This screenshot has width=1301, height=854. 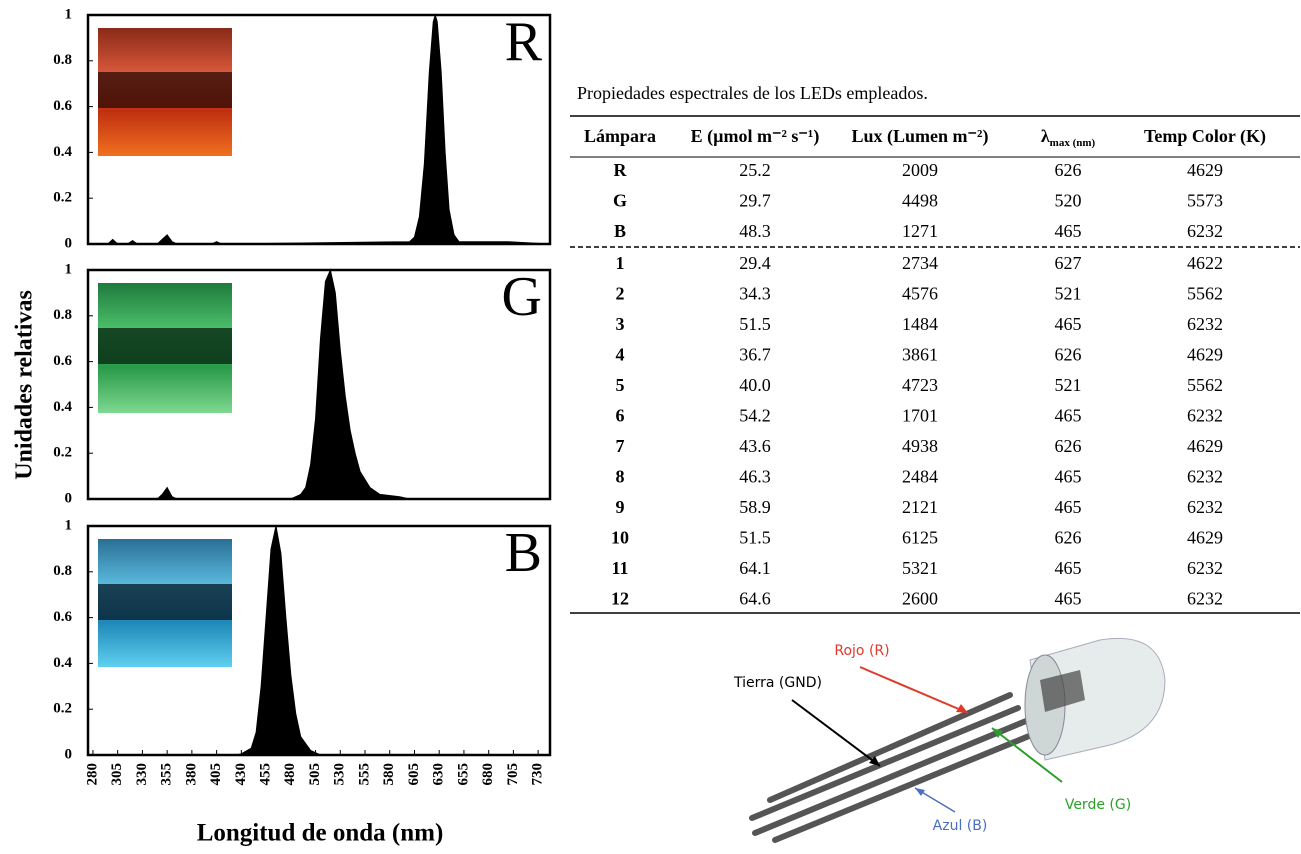 What do you see at coordinates (1097, 699) in the screenshot?
I see `led-dome` at bounding box center [1097, 699].